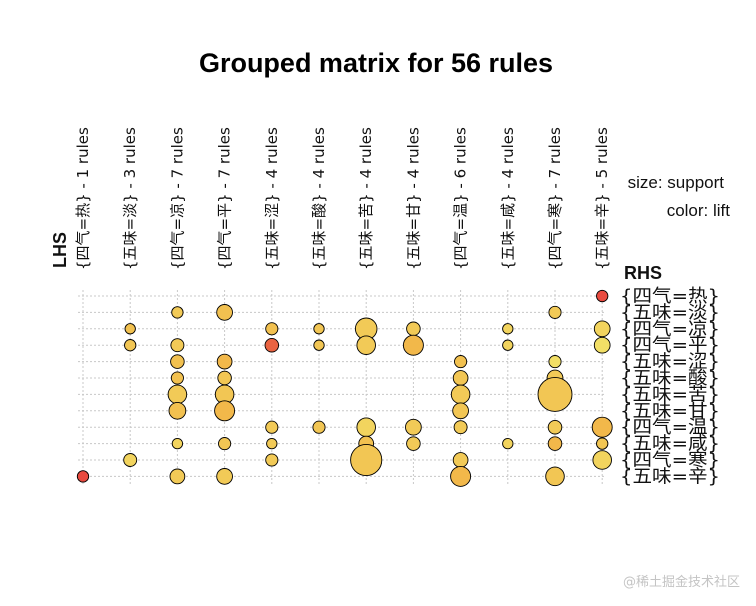 Image resolution: width=756 pixels, height=606 pixels. What do you see at coordinates (555, 198) in the screenshot?
I see `lhs-group-label: {四气=寒} - 7 rules` at bounding box center [555, 198].